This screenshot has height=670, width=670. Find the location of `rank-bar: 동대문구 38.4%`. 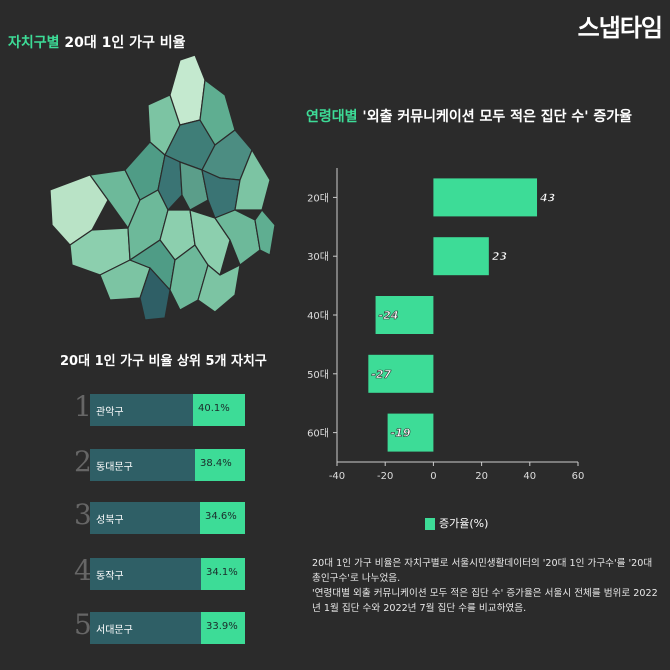

rank-bar: 동대문구 38.4% is located at coordinates (167, 465).